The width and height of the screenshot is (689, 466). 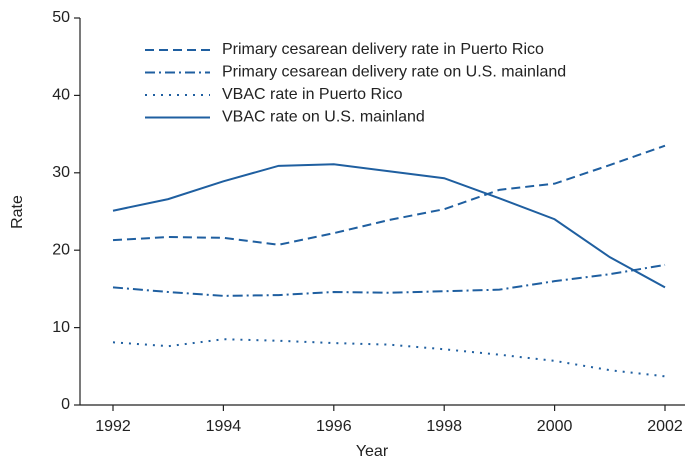 What do you see at coordinates (444, 426) in the screenshot?
I see `x-tick-label: 1998` at bounding box center [444, 426].